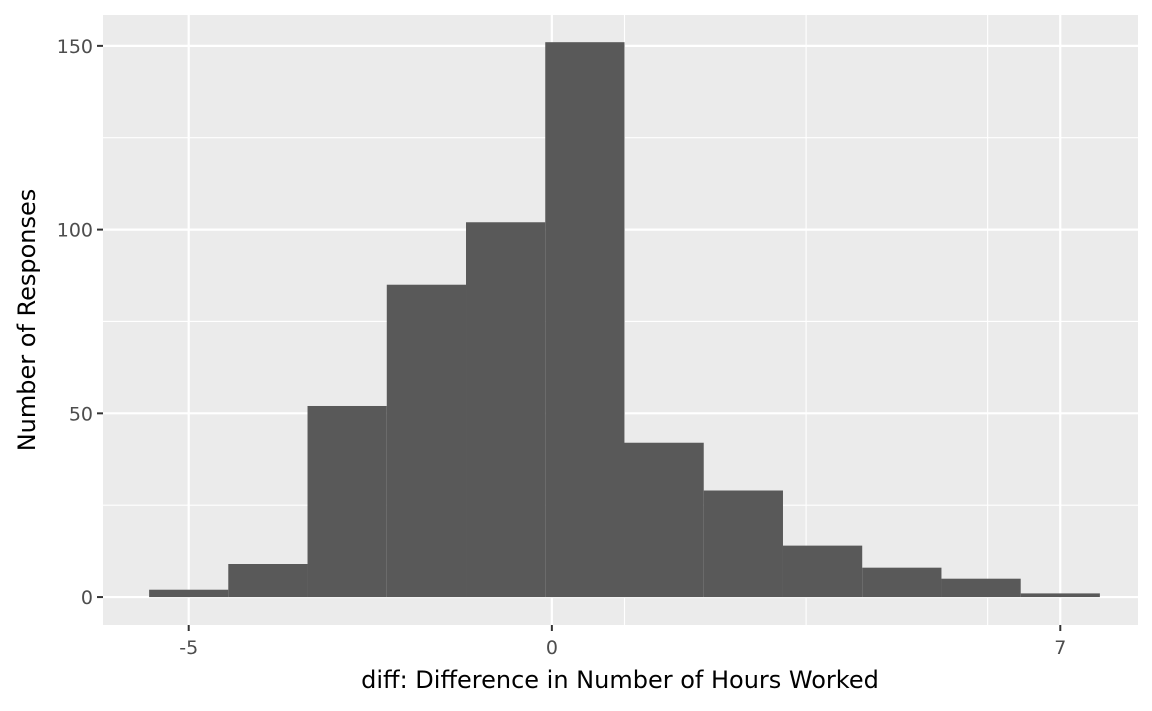 This screenshot has width=1152, height=711. Describe the element at coordinates (87, 598) in the screenshot. I see `y-tick-label: 0` at that location.